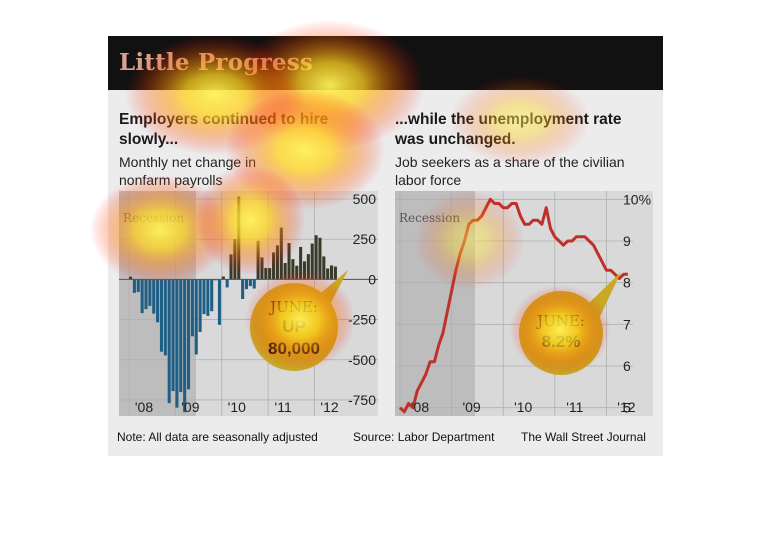 The height and width of the screenshot is (550, 770). I want to click on footer-note: Note: All data are seasonally adjusted, so click(217, 437).